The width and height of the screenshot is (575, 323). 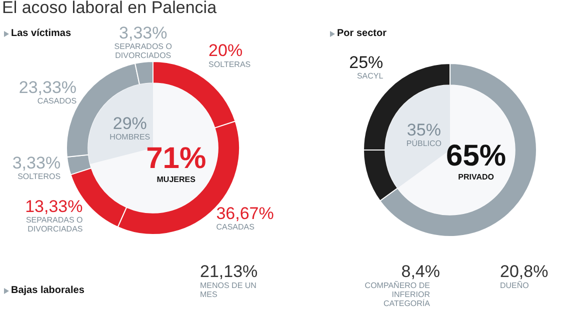 I want to click on chart-title: El acoso laboral en Palencia, so click(x=109, y=9).